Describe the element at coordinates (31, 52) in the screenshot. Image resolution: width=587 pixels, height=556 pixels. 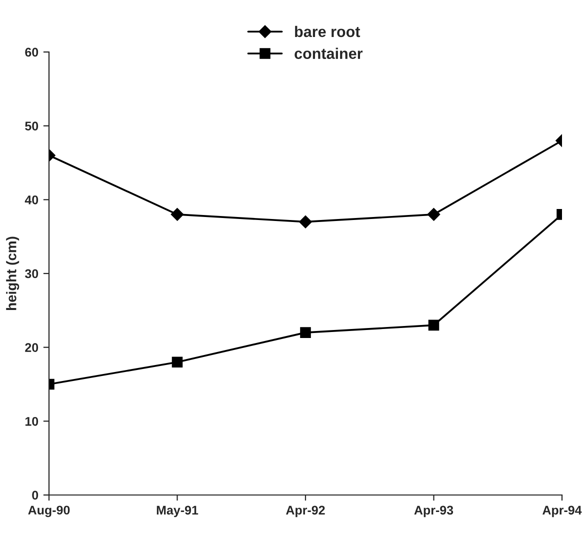
I see `y-tick-label: 60` at that location.